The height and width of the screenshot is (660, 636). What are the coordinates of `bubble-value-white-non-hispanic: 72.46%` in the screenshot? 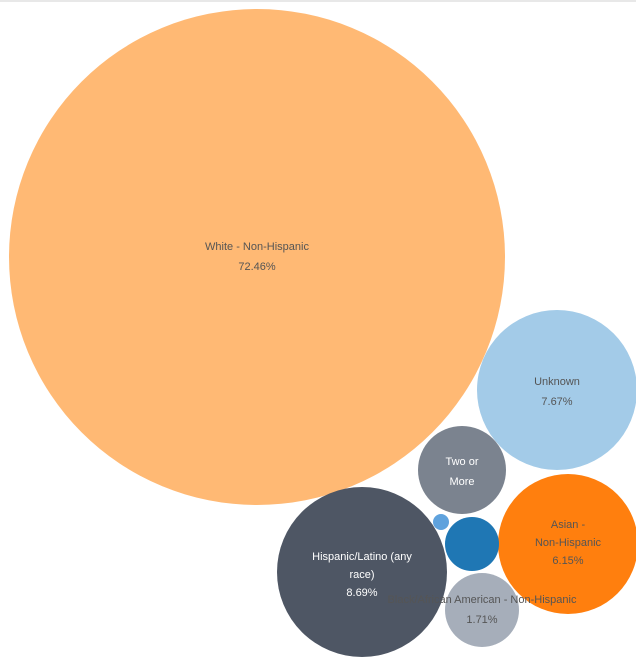 It's located at (257, 267).